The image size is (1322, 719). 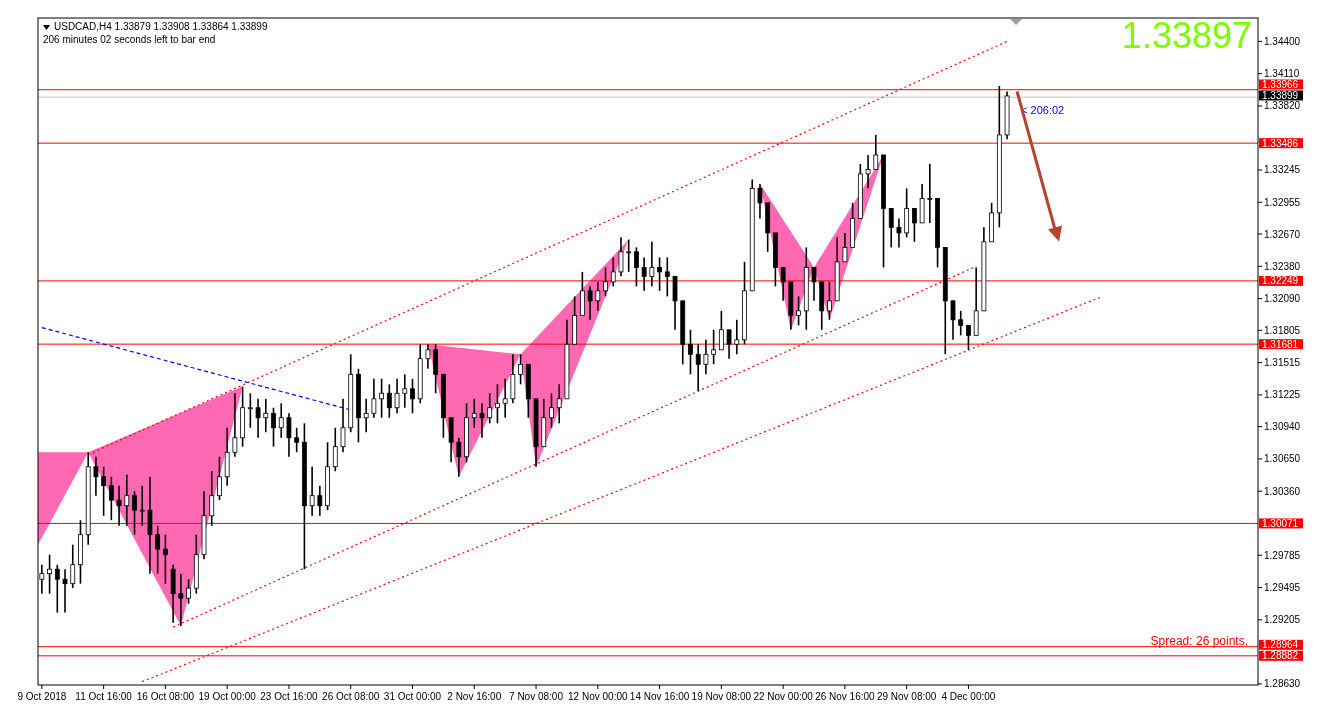 What do you see at coordinates (1282, 299) in the screenshot?
I see `y-tick-label: 1.32090` at bounding box center [1282, 299].